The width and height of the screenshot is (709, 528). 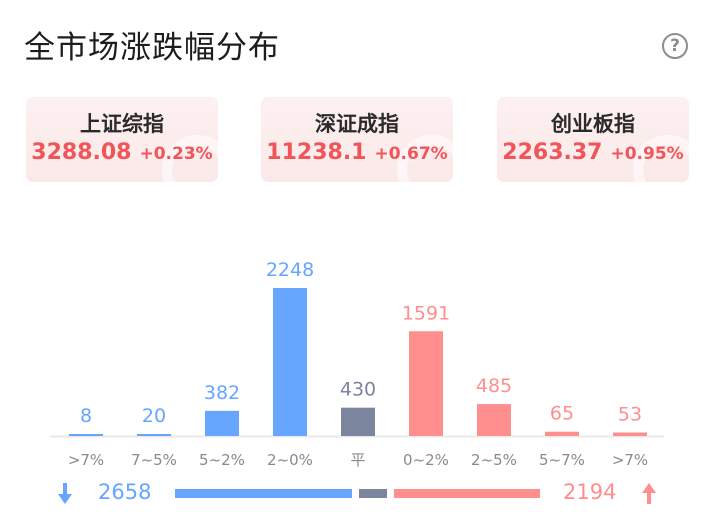 What do you see at coordinates (290, 270) in the screenshot?
I see `bar-value-label: 2248` at bounding box center [290, 270].